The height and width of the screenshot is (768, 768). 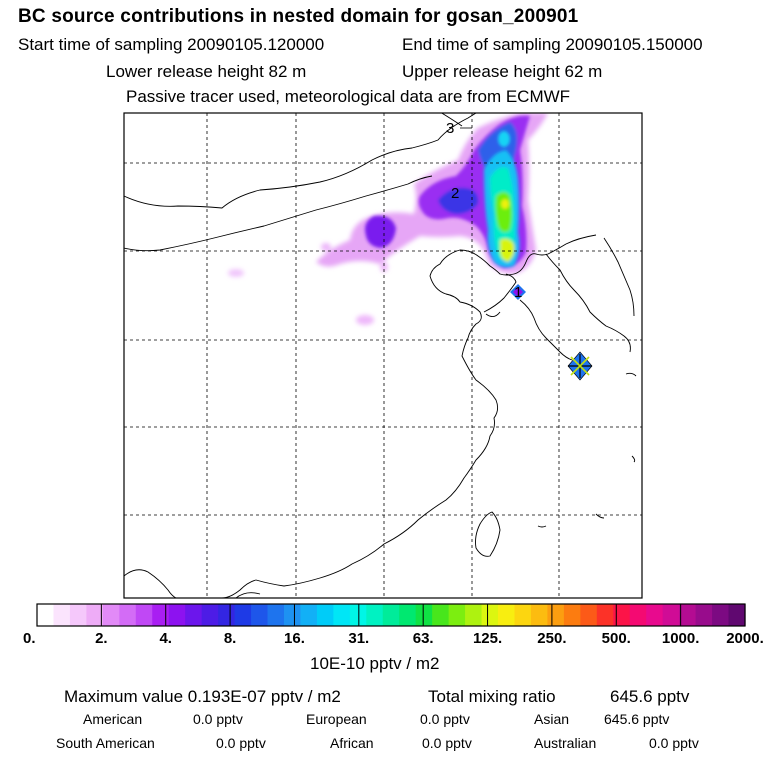 I want to click on coast-korea-north, so click(x=619, y=277).